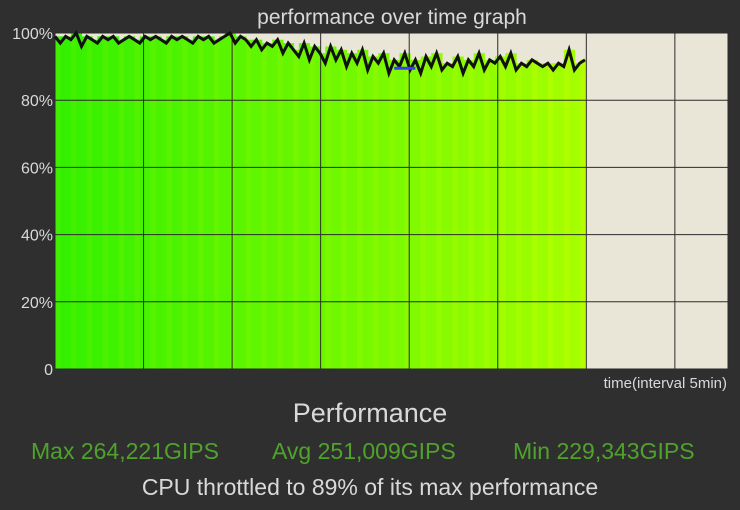  I want to click on summary-title: Performance, so click(370, 413).